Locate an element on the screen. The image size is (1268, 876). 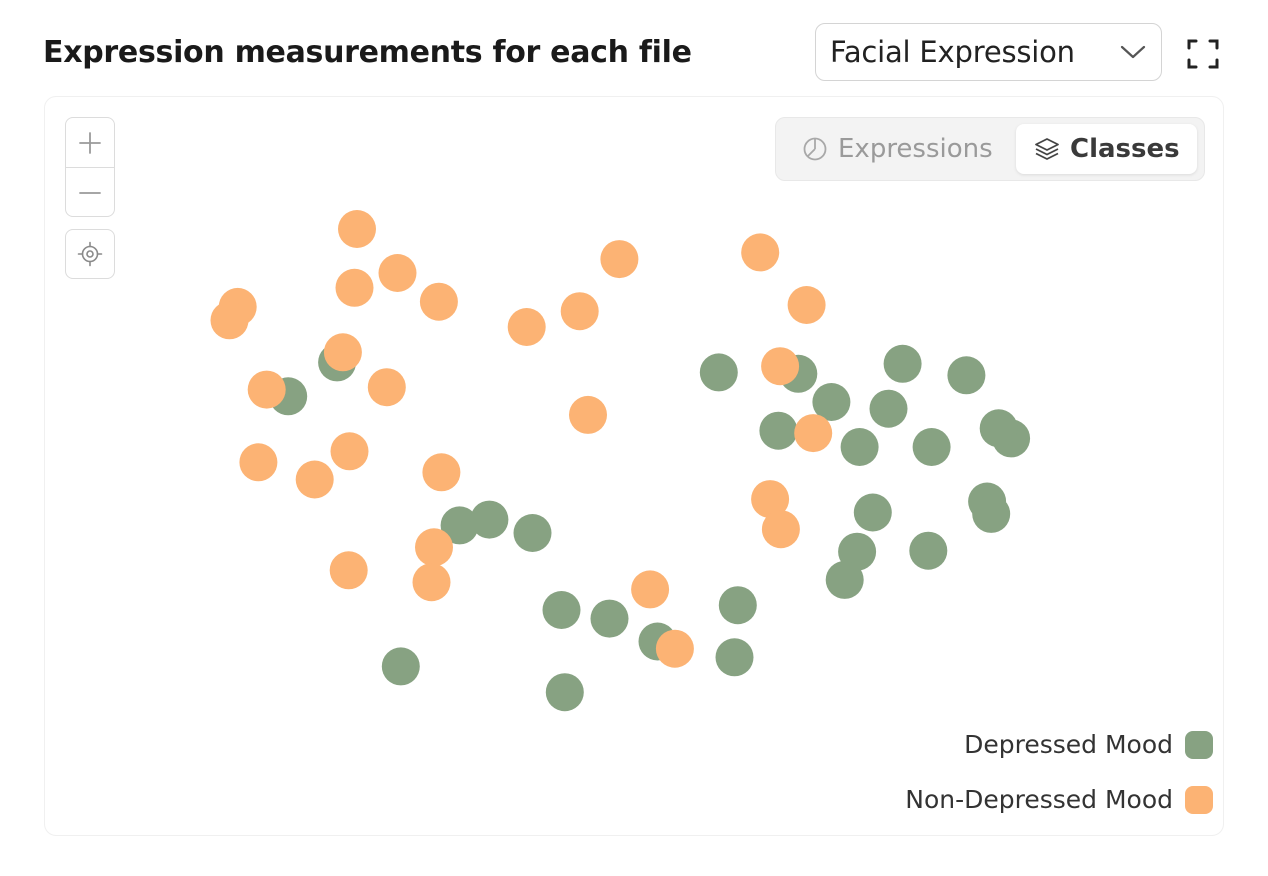
legend-item-non-depressed: Non-Depressed Mood is located at coordinates (1059, 799).